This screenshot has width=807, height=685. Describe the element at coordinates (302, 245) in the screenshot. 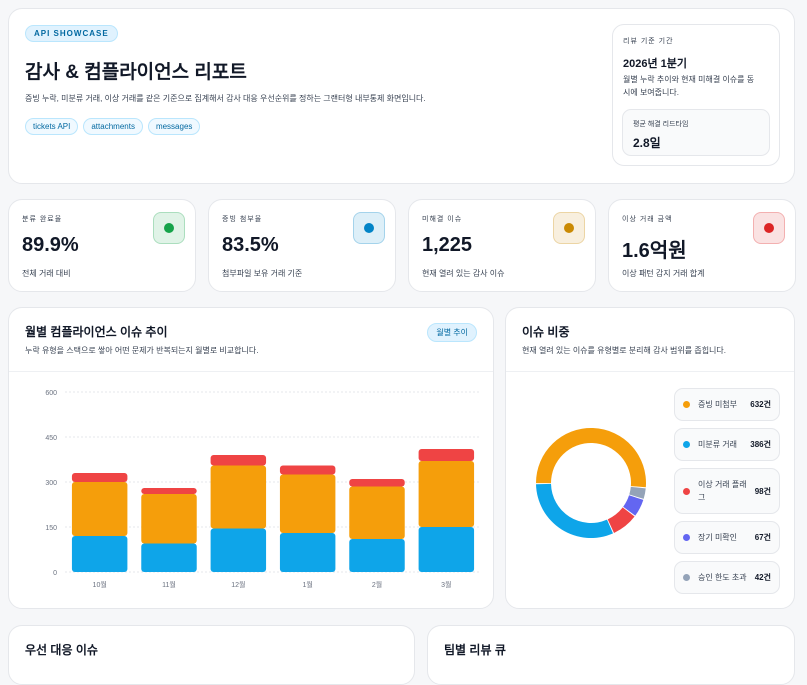

I see `kpi-card: 증빙 첨부율 83.5% 첨부파일 보유 거래 기준` at that location.